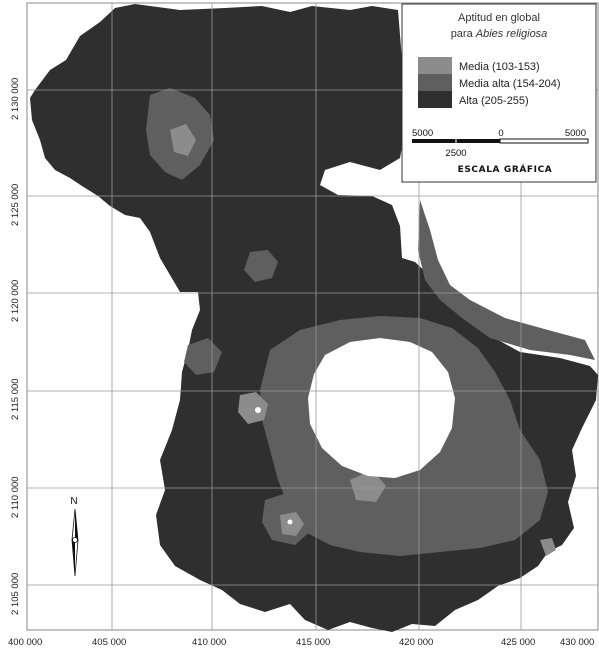 The width and height of the screenshot is (599, 655). Describe the element at coordinates (109, 642) in the screenshot. I see `x-tick-label: 405 000` at that location.